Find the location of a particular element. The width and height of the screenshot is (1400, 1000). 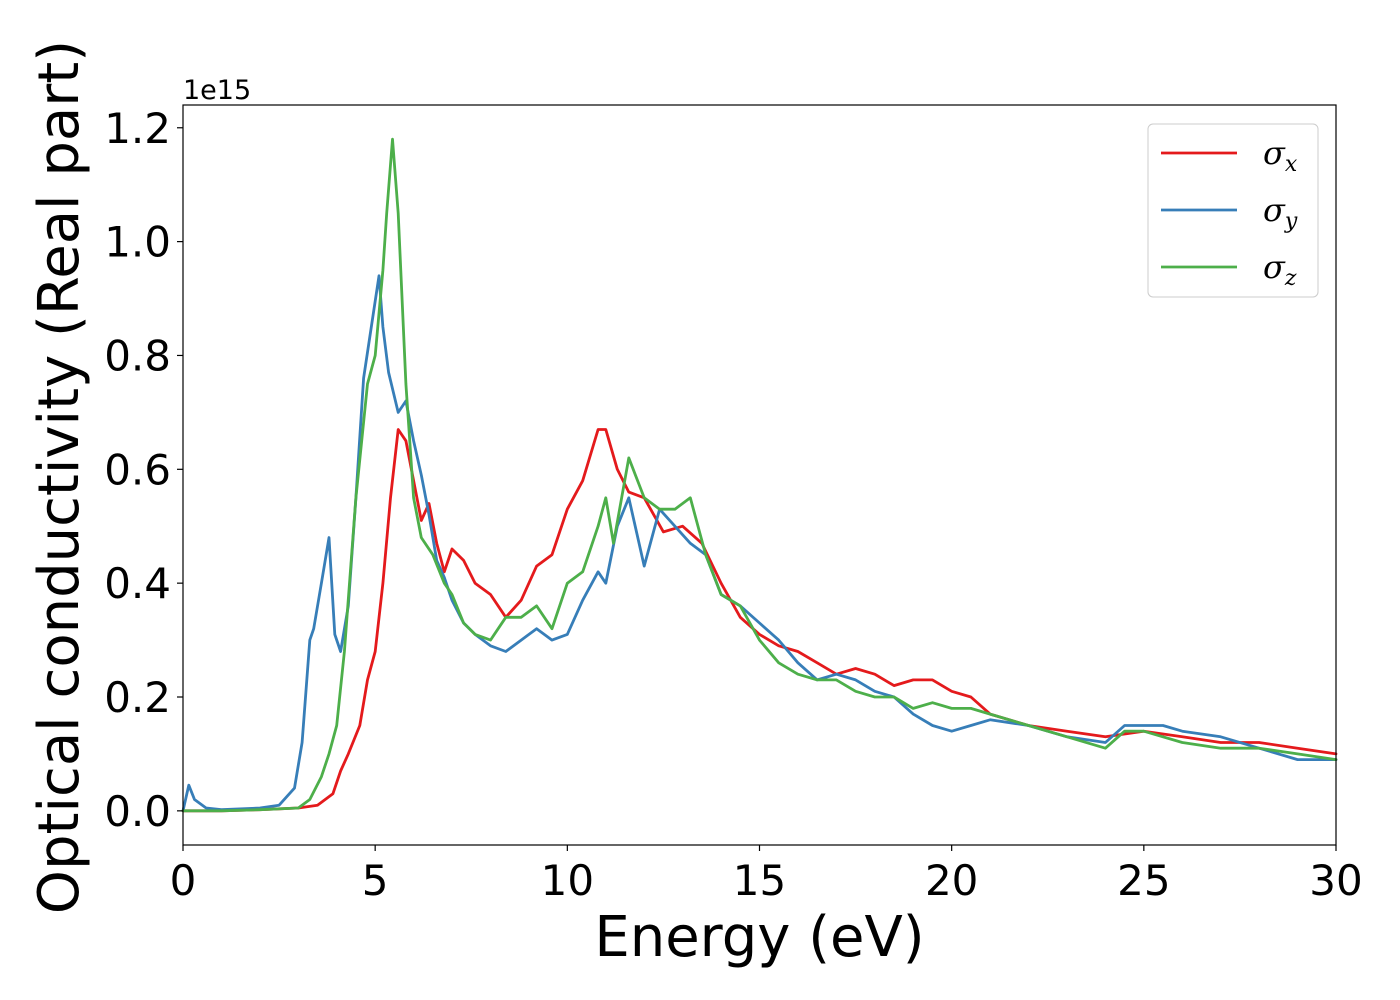

y-tick-label: 0.6 is located at coordinates (137, 469).